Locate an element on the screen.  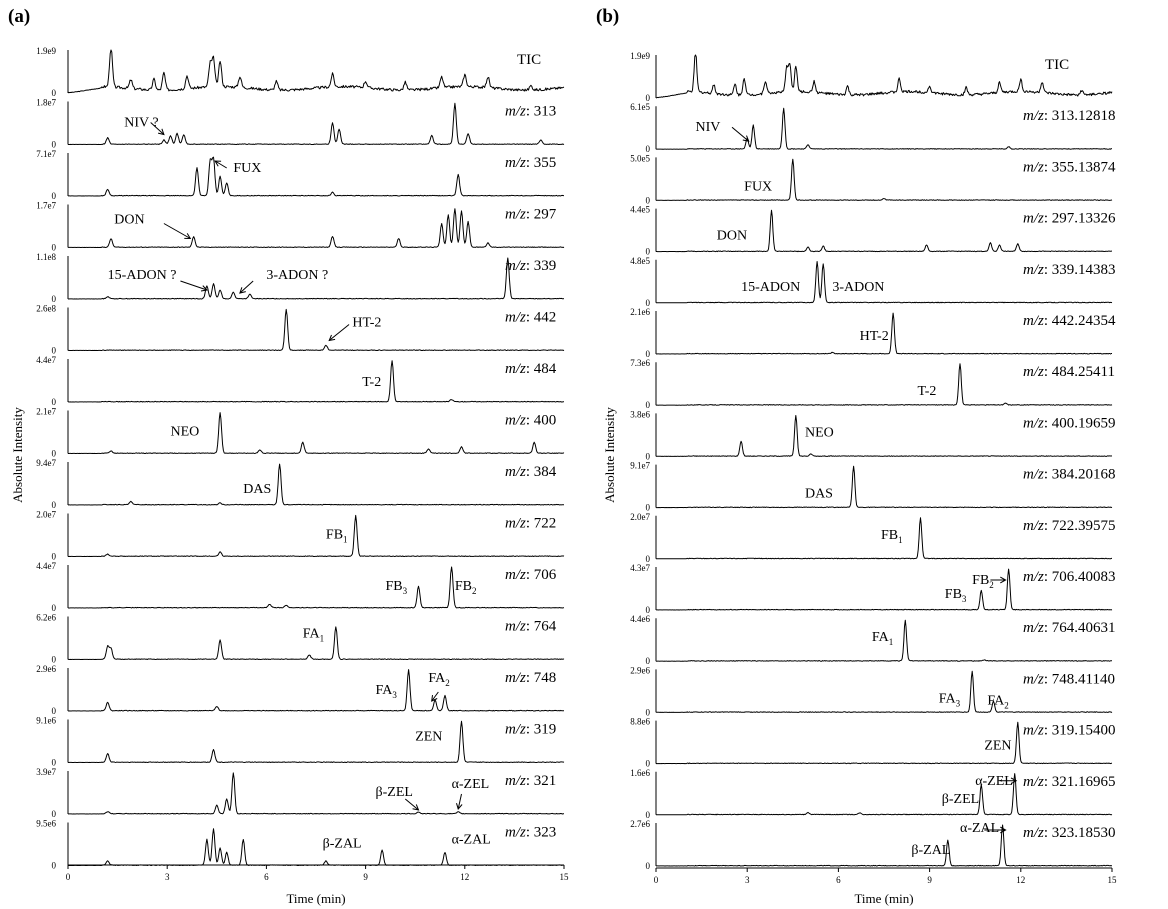
peak-label: α-ZEL is located at coordinates (471, 784).